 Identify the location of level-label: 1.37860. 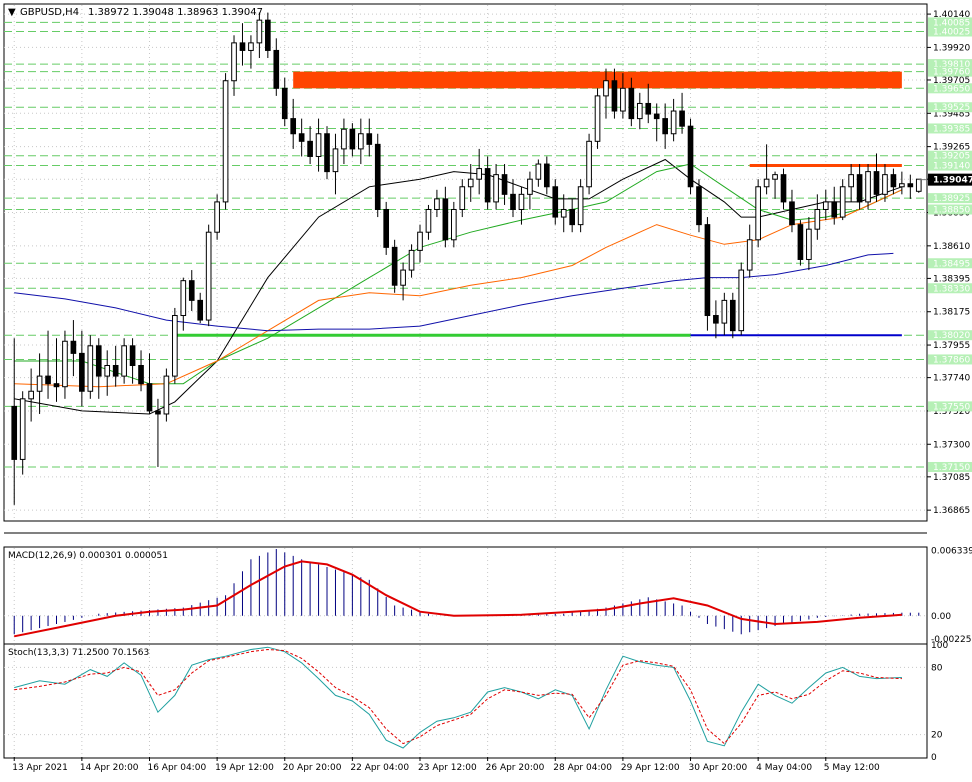
(951, 360).